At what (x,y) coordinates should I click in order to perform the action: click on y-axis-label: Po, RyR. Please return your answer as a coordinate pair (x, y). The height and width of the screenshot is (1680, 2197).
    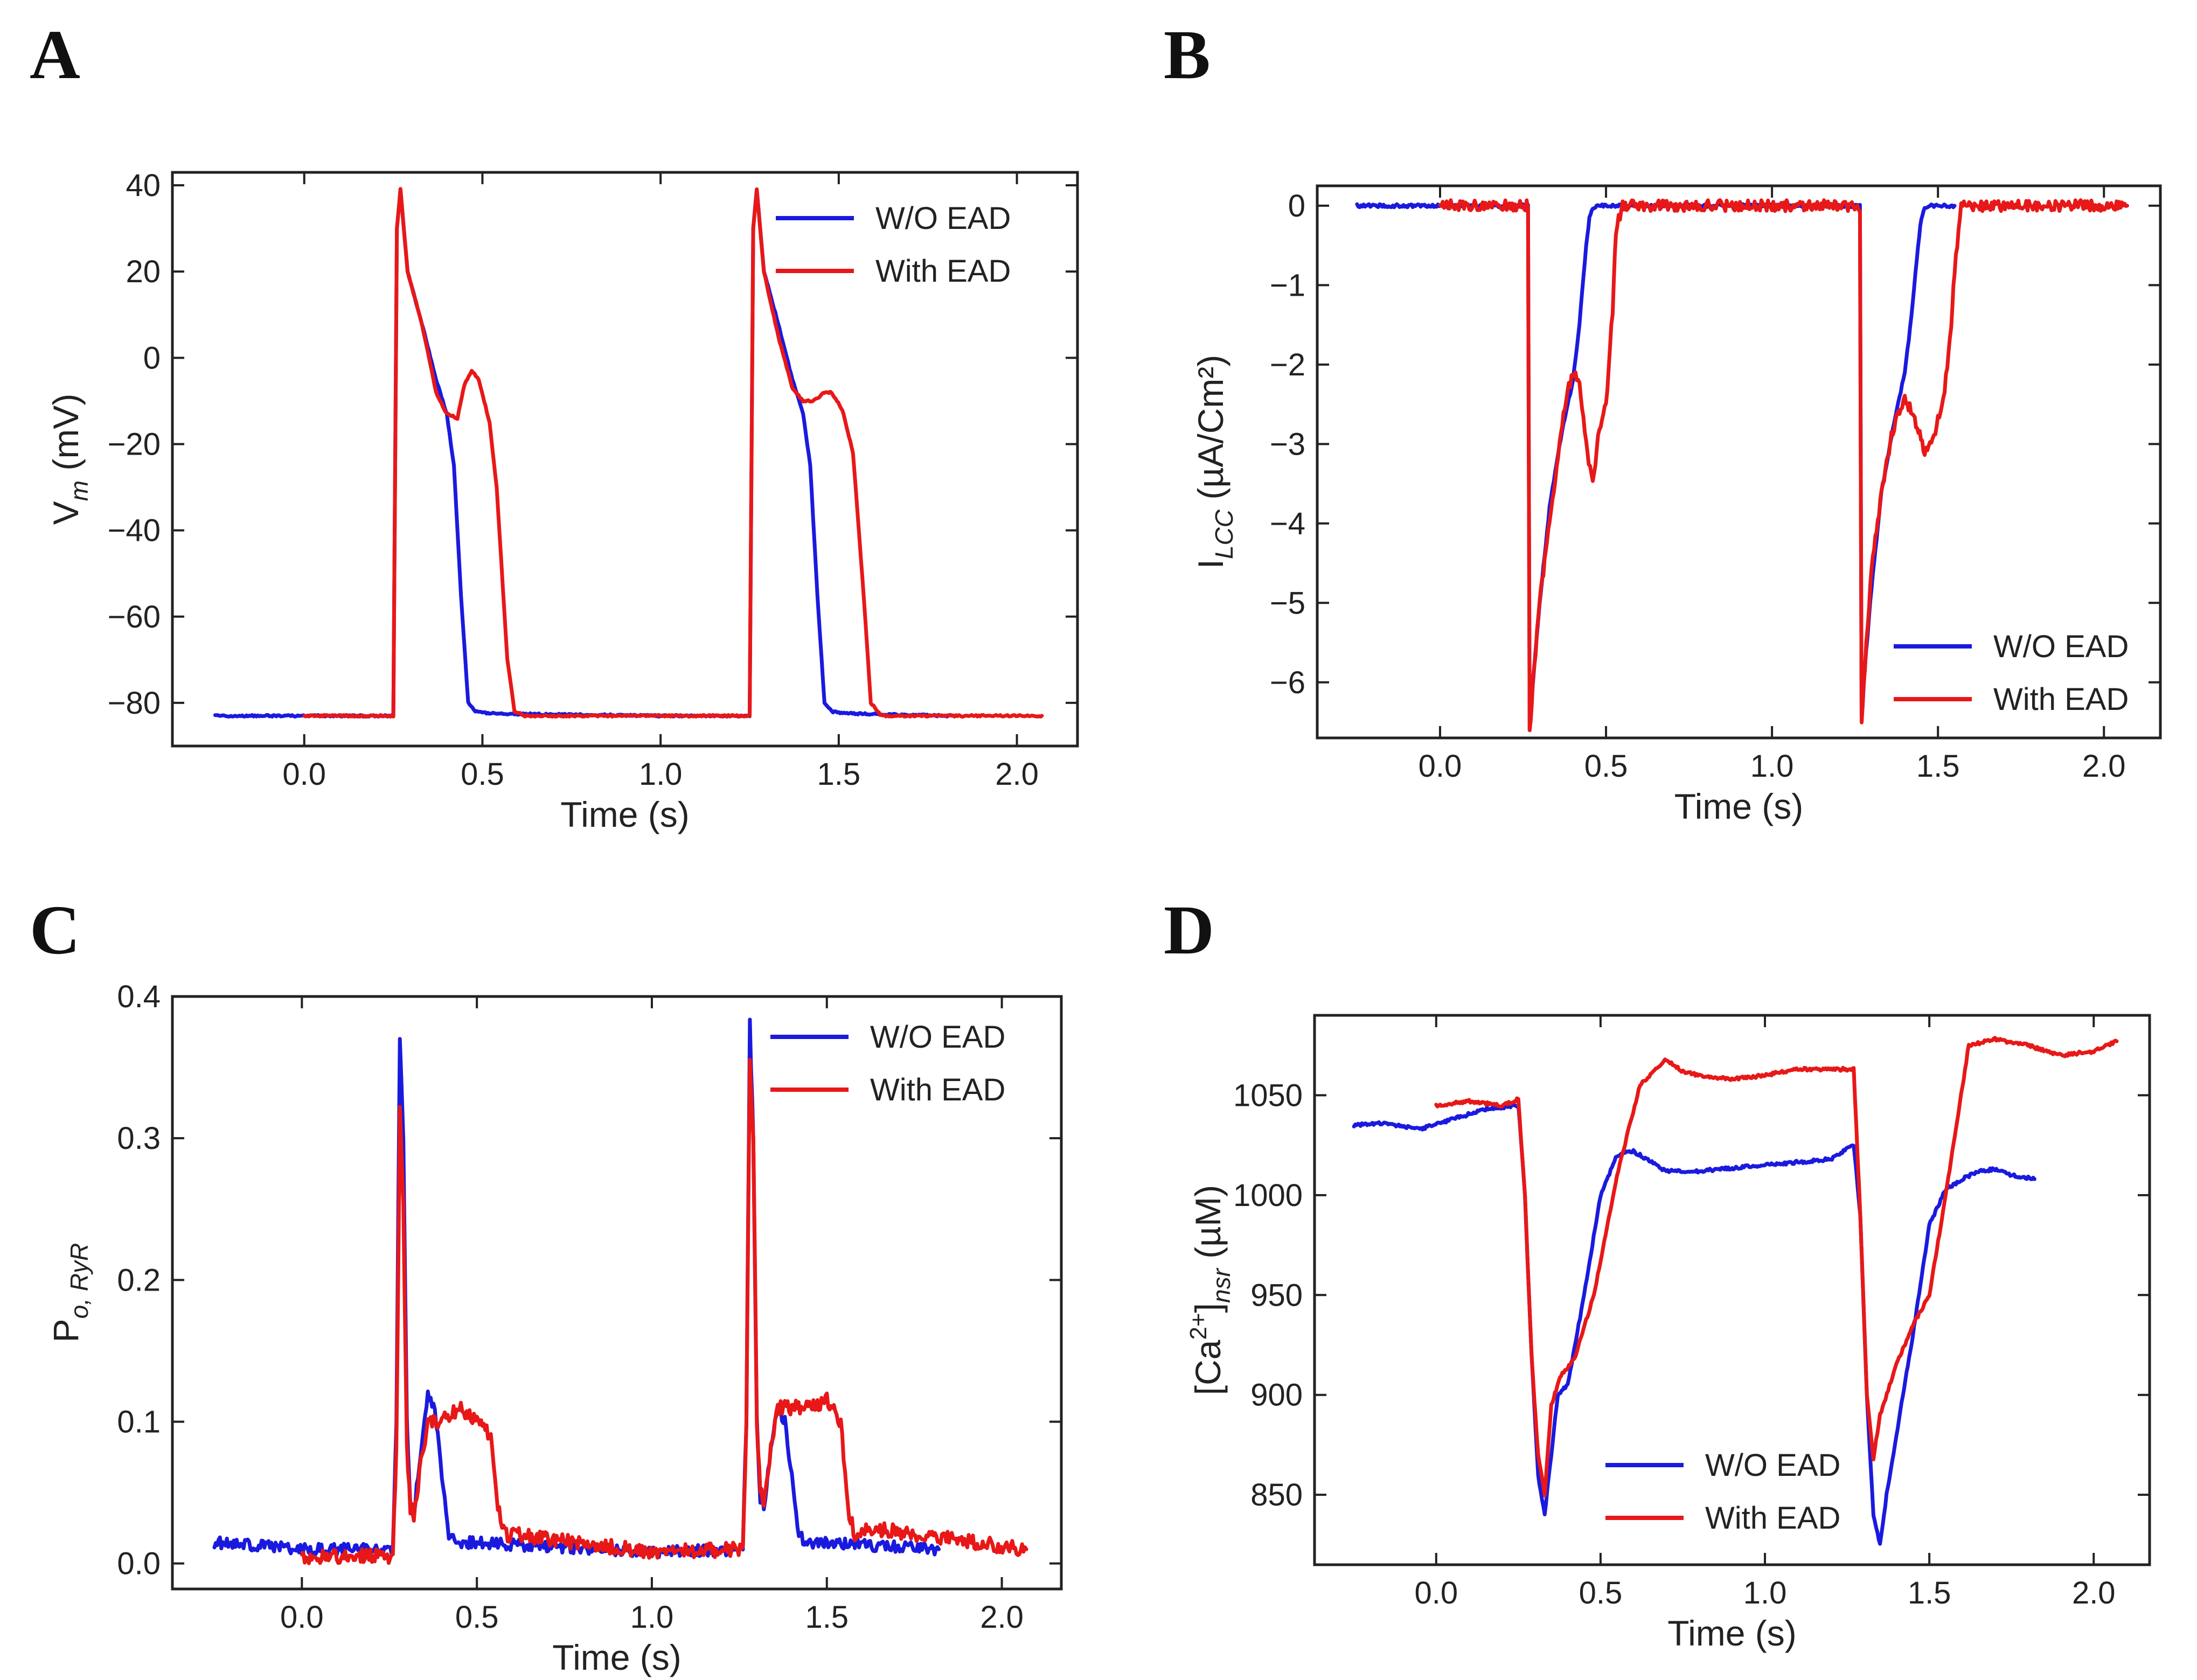
    Looking at the image, I should click on (69, 1293).